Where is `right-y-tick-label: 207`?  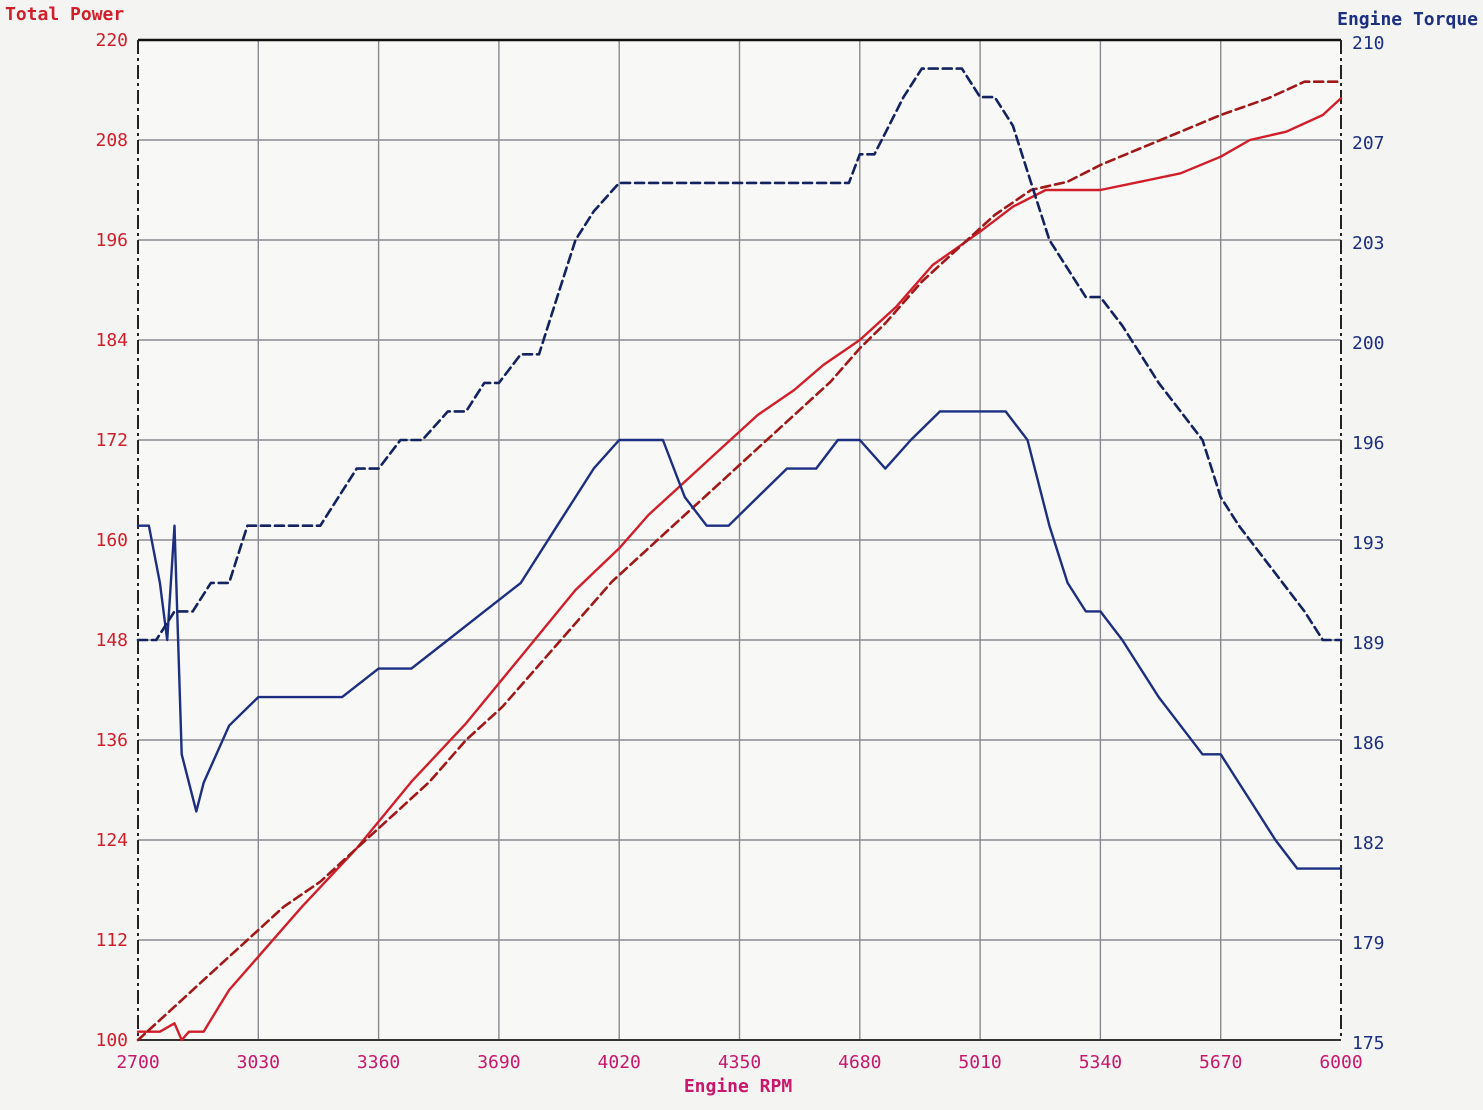
right-y-tick-label: 207 is located at coordinates (1368, 143).